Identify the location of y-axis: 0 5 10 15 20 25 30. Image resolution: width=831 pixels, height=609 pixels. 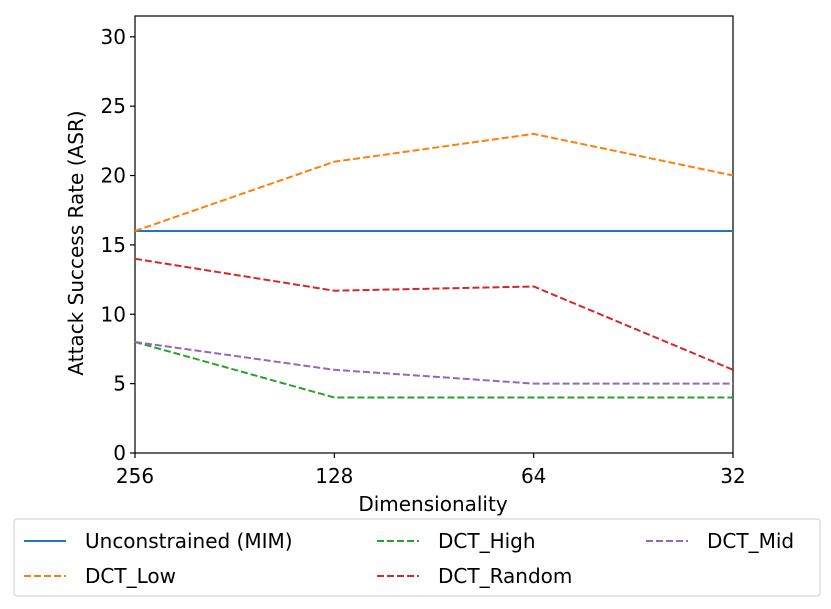
(118, 245).